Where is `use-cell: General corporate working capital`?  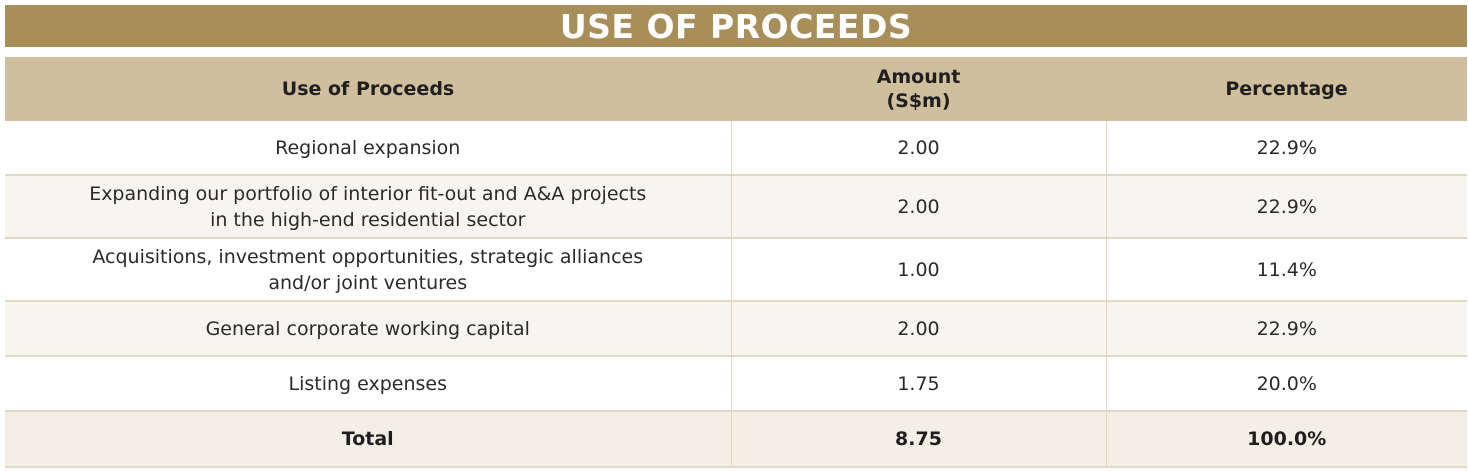
use-cell: General corporate working capital is located at coordinates (368, 329).